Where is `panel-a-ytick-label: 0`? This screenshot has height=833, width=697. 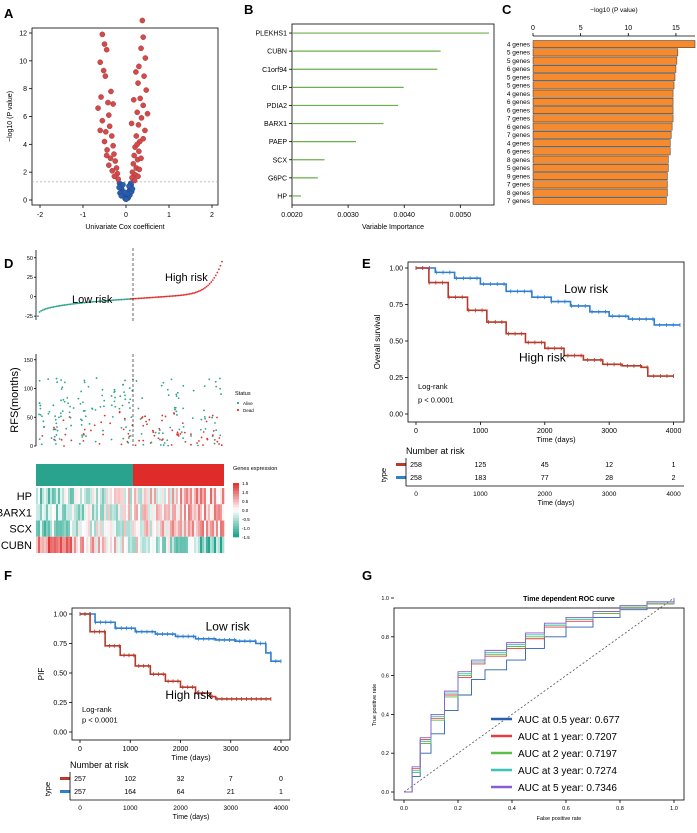 panel-a-ytick-label: 0 is located at coordinates (25, 201).